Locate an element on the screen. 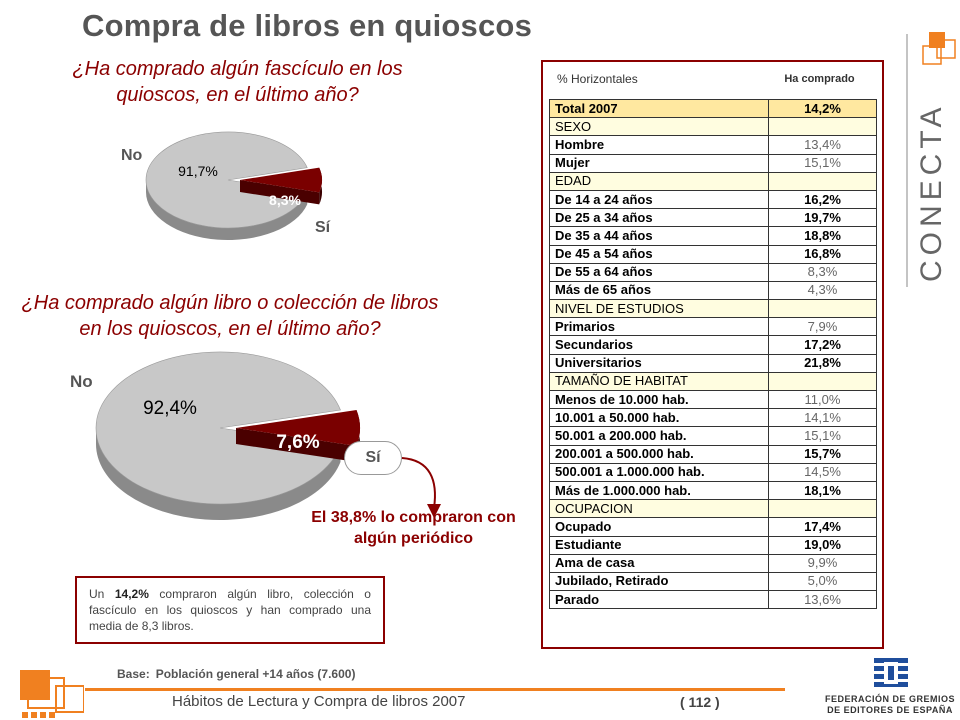 This screenshot has height=720, width=960. table-row: Menos de 10.000 hab. 11,0% is located at coordinates (713, 399).